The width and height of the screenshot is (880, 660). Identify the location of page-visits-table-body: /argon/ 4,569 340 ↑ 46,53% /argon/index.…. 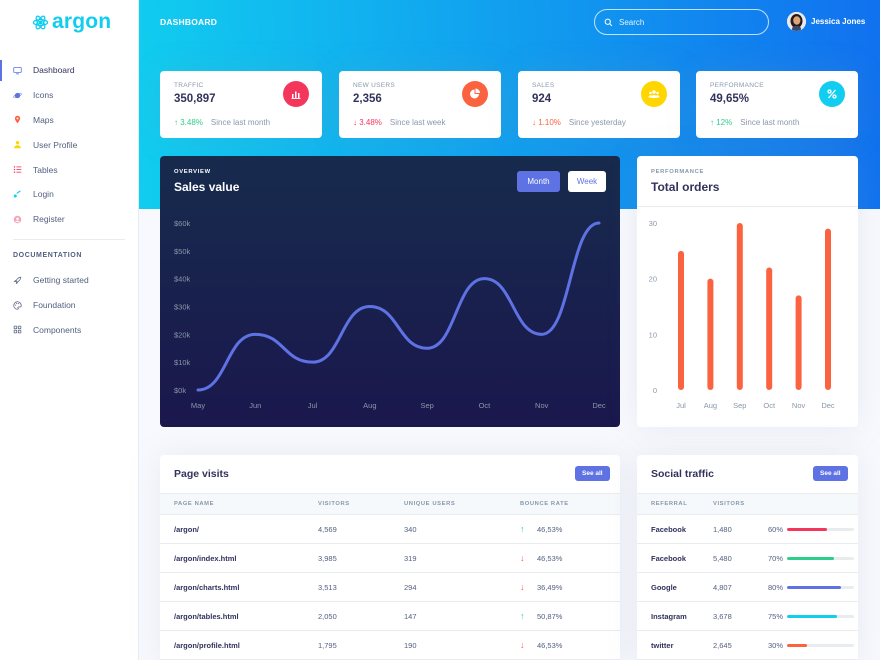
(390, 587).